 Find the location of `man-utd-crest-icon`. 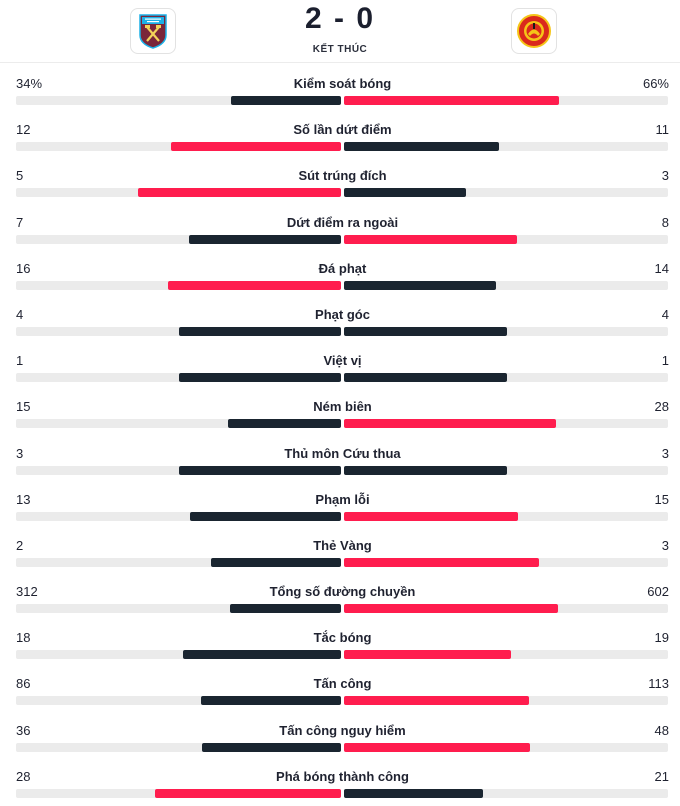

man-utd-crest-icon is located at coordinates (534, 31).